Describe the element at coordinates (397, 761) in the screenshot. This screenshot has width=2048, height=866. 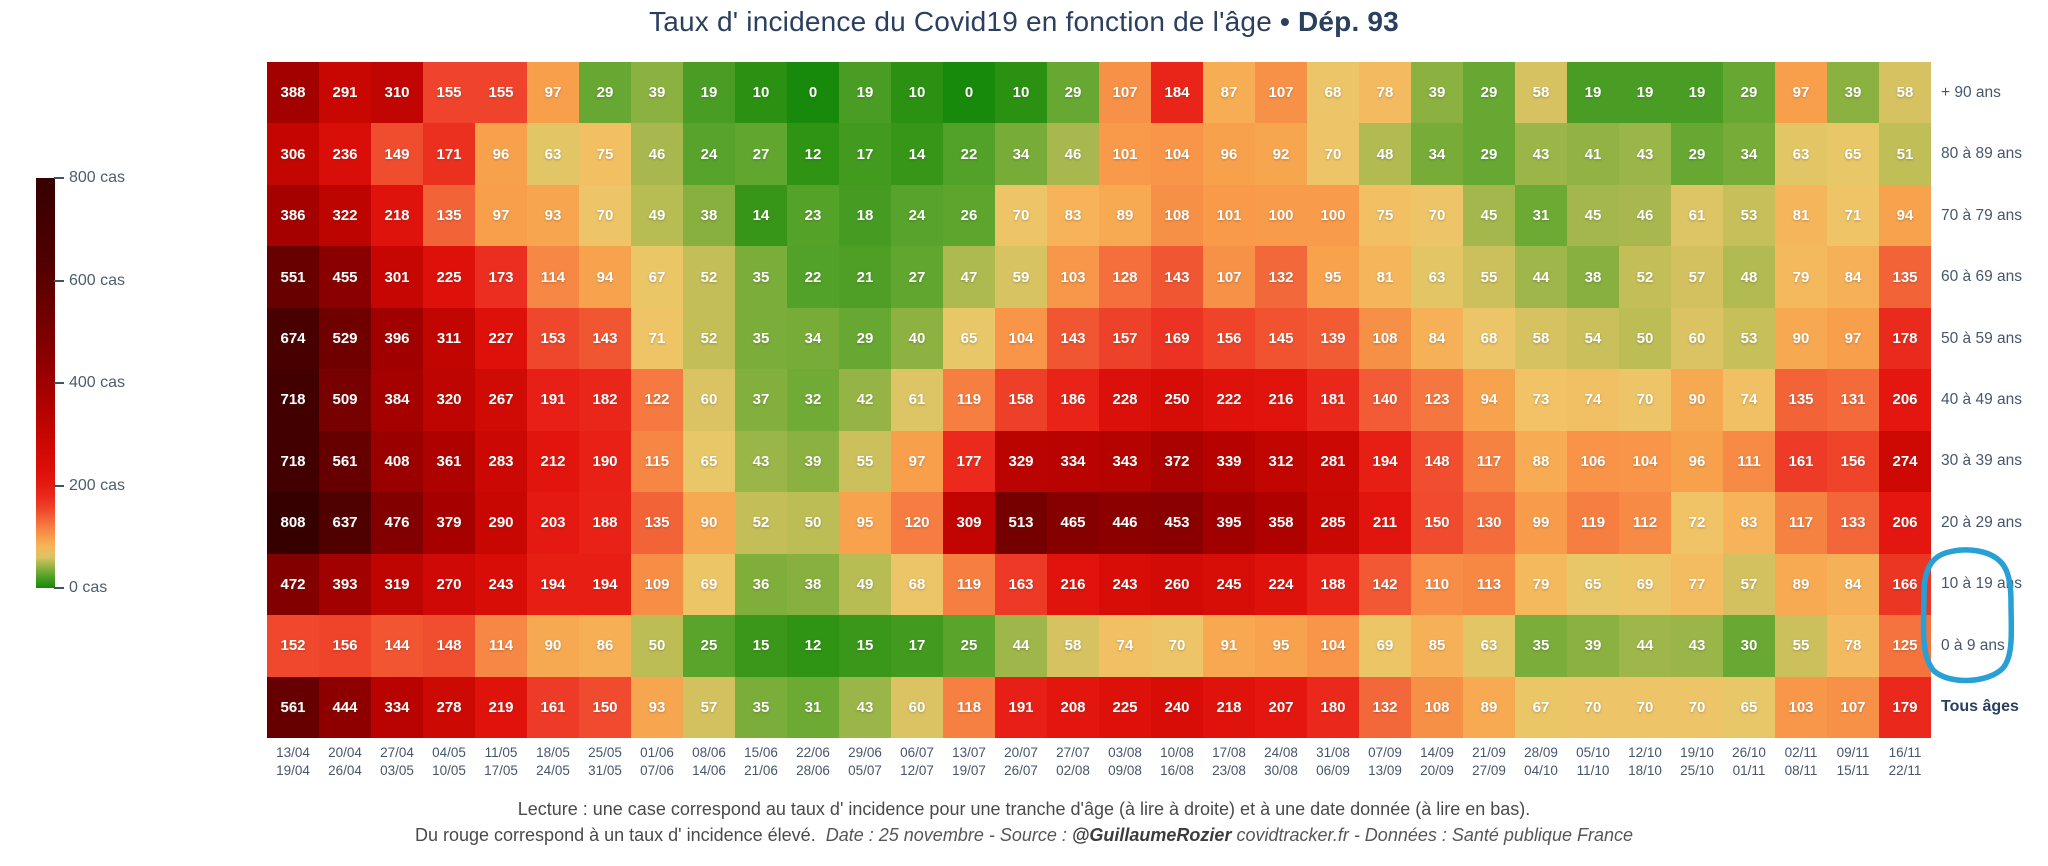
I see `week-date-label: 27/04 03/05` at that location.